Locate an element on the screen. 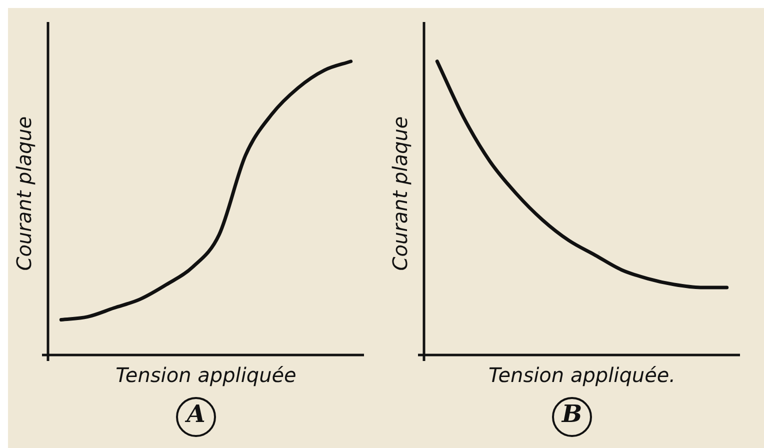  text: A is located at coordinates (196, 417).